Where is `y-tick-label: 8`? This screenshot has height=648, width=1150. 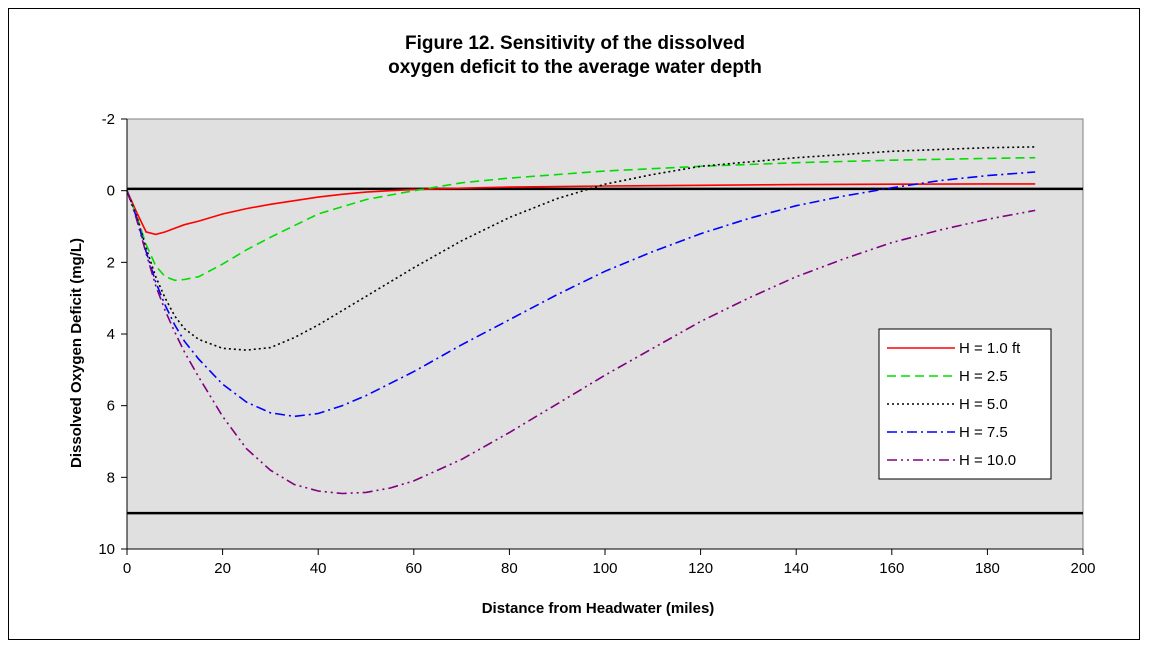 y-tick-label: 8 is located at coordinates (111, 477).